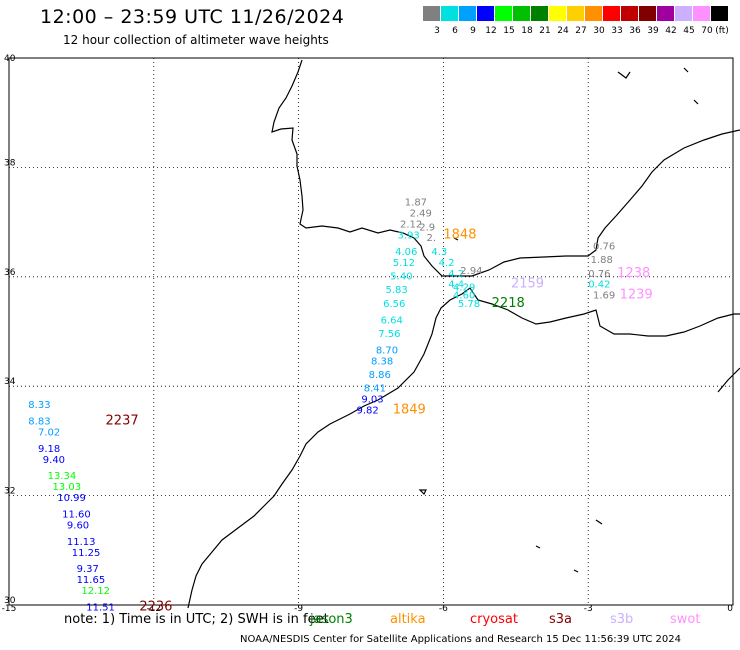 This screenshot has width=740, height=650. What do you see at coordinates (599, 31) in the screenshot?
I see `legend-label: 30` at bounding box center [599, 31].